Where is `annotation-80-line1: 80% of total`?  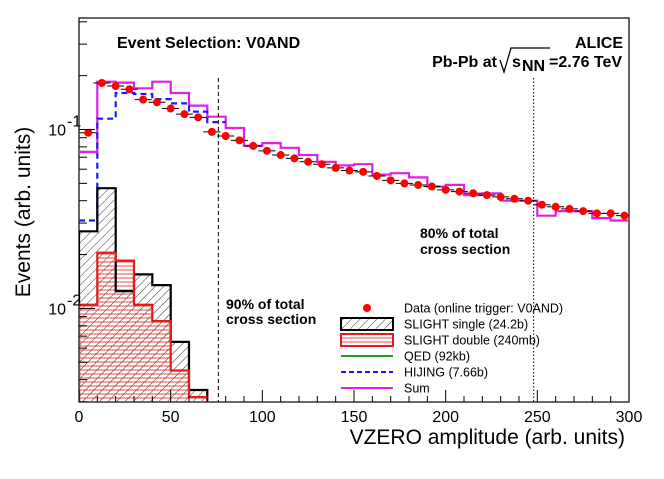 annotation-80-line1: 80% of total is located at coordinates (459, 233).